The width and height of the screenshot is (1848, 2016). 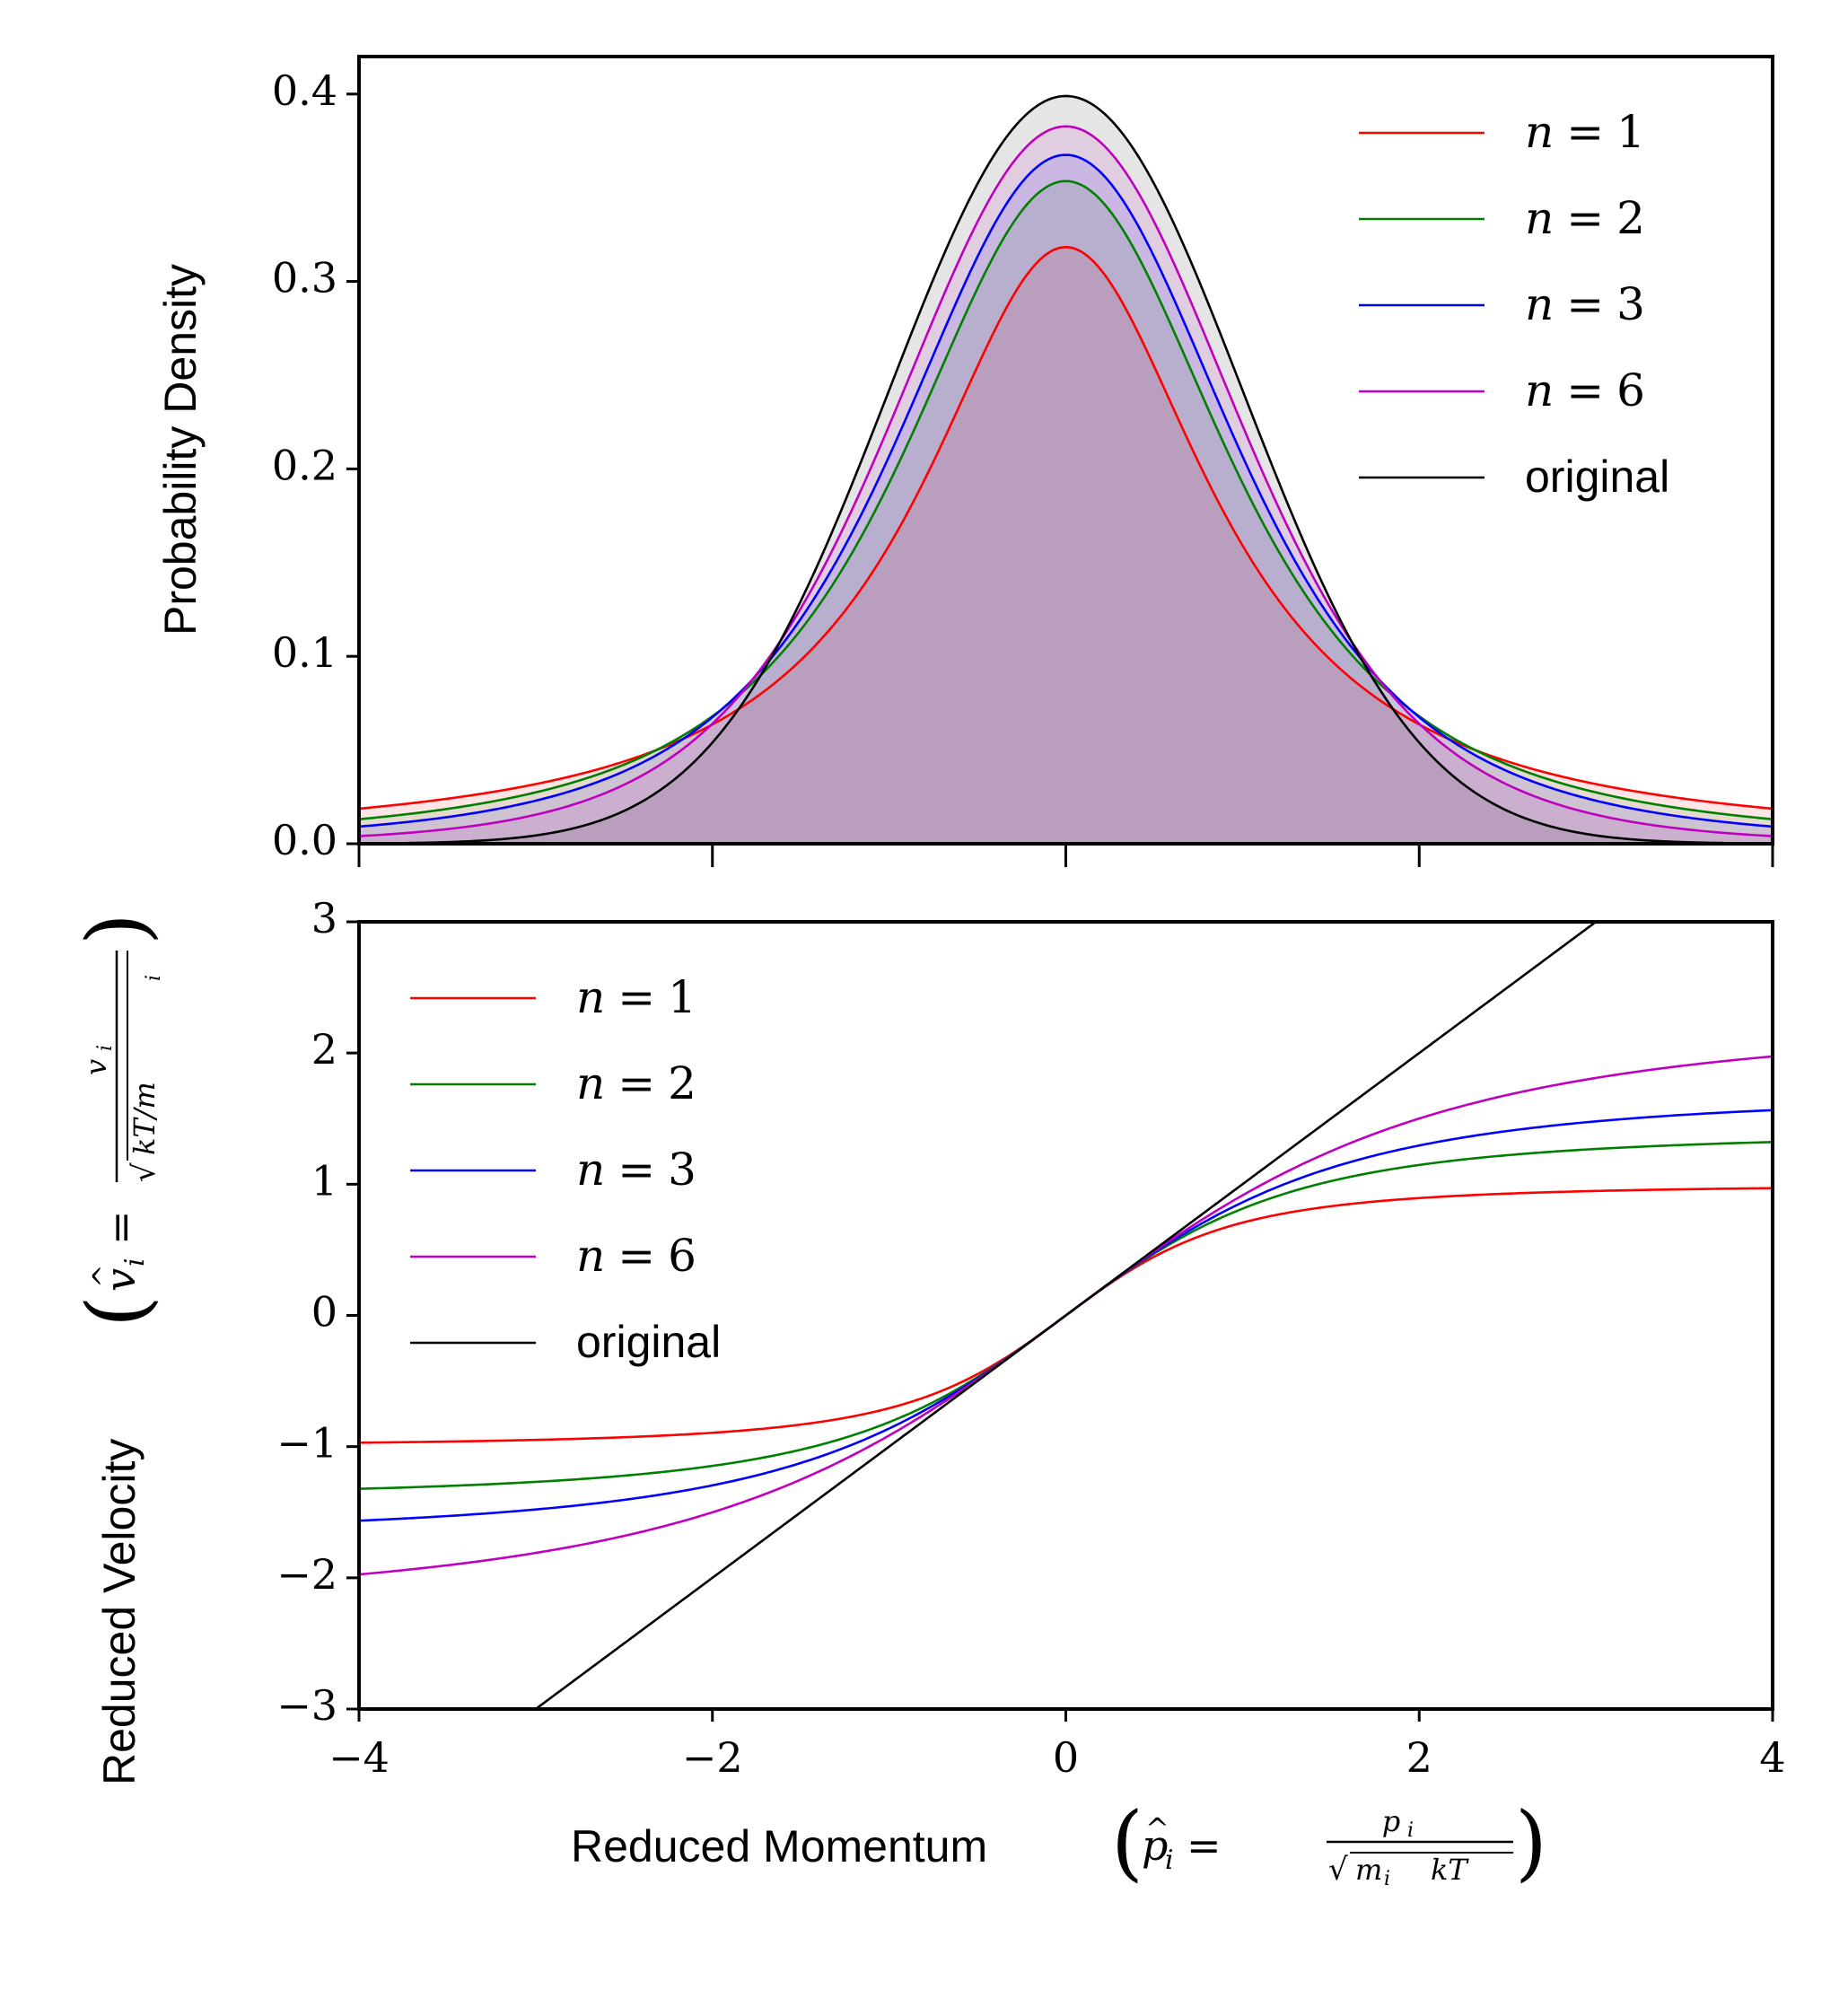 I want to click on top-ytick-label: 0.2, so click(x=304, y=465).